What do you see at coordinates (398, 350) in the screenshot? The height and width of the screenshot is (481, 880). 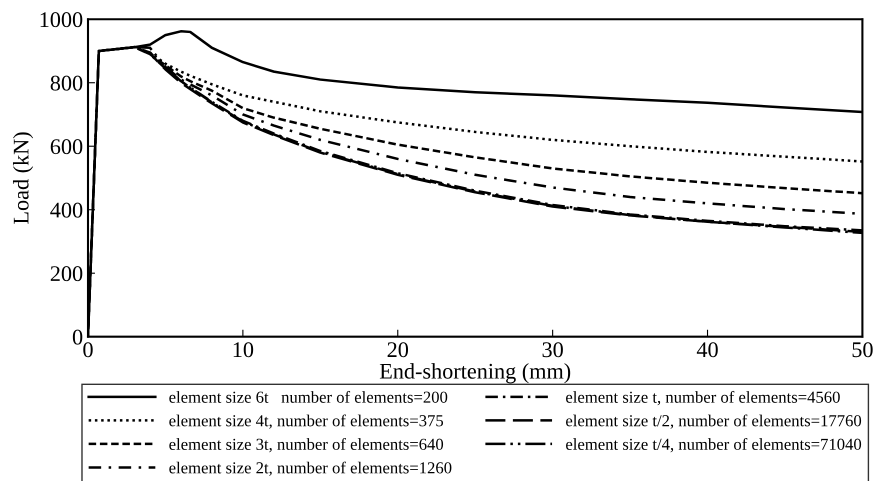 I see `x-tick-label: 20` at bounding box center [398, 350].